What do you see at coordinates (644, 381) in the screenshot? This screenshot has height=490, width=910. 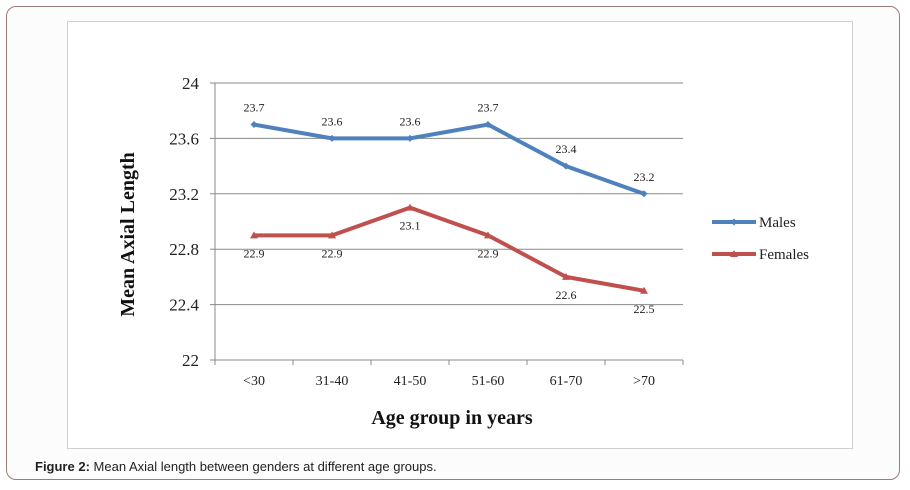 I see `x-tick-label: >70` at bounding box center [644, 381].